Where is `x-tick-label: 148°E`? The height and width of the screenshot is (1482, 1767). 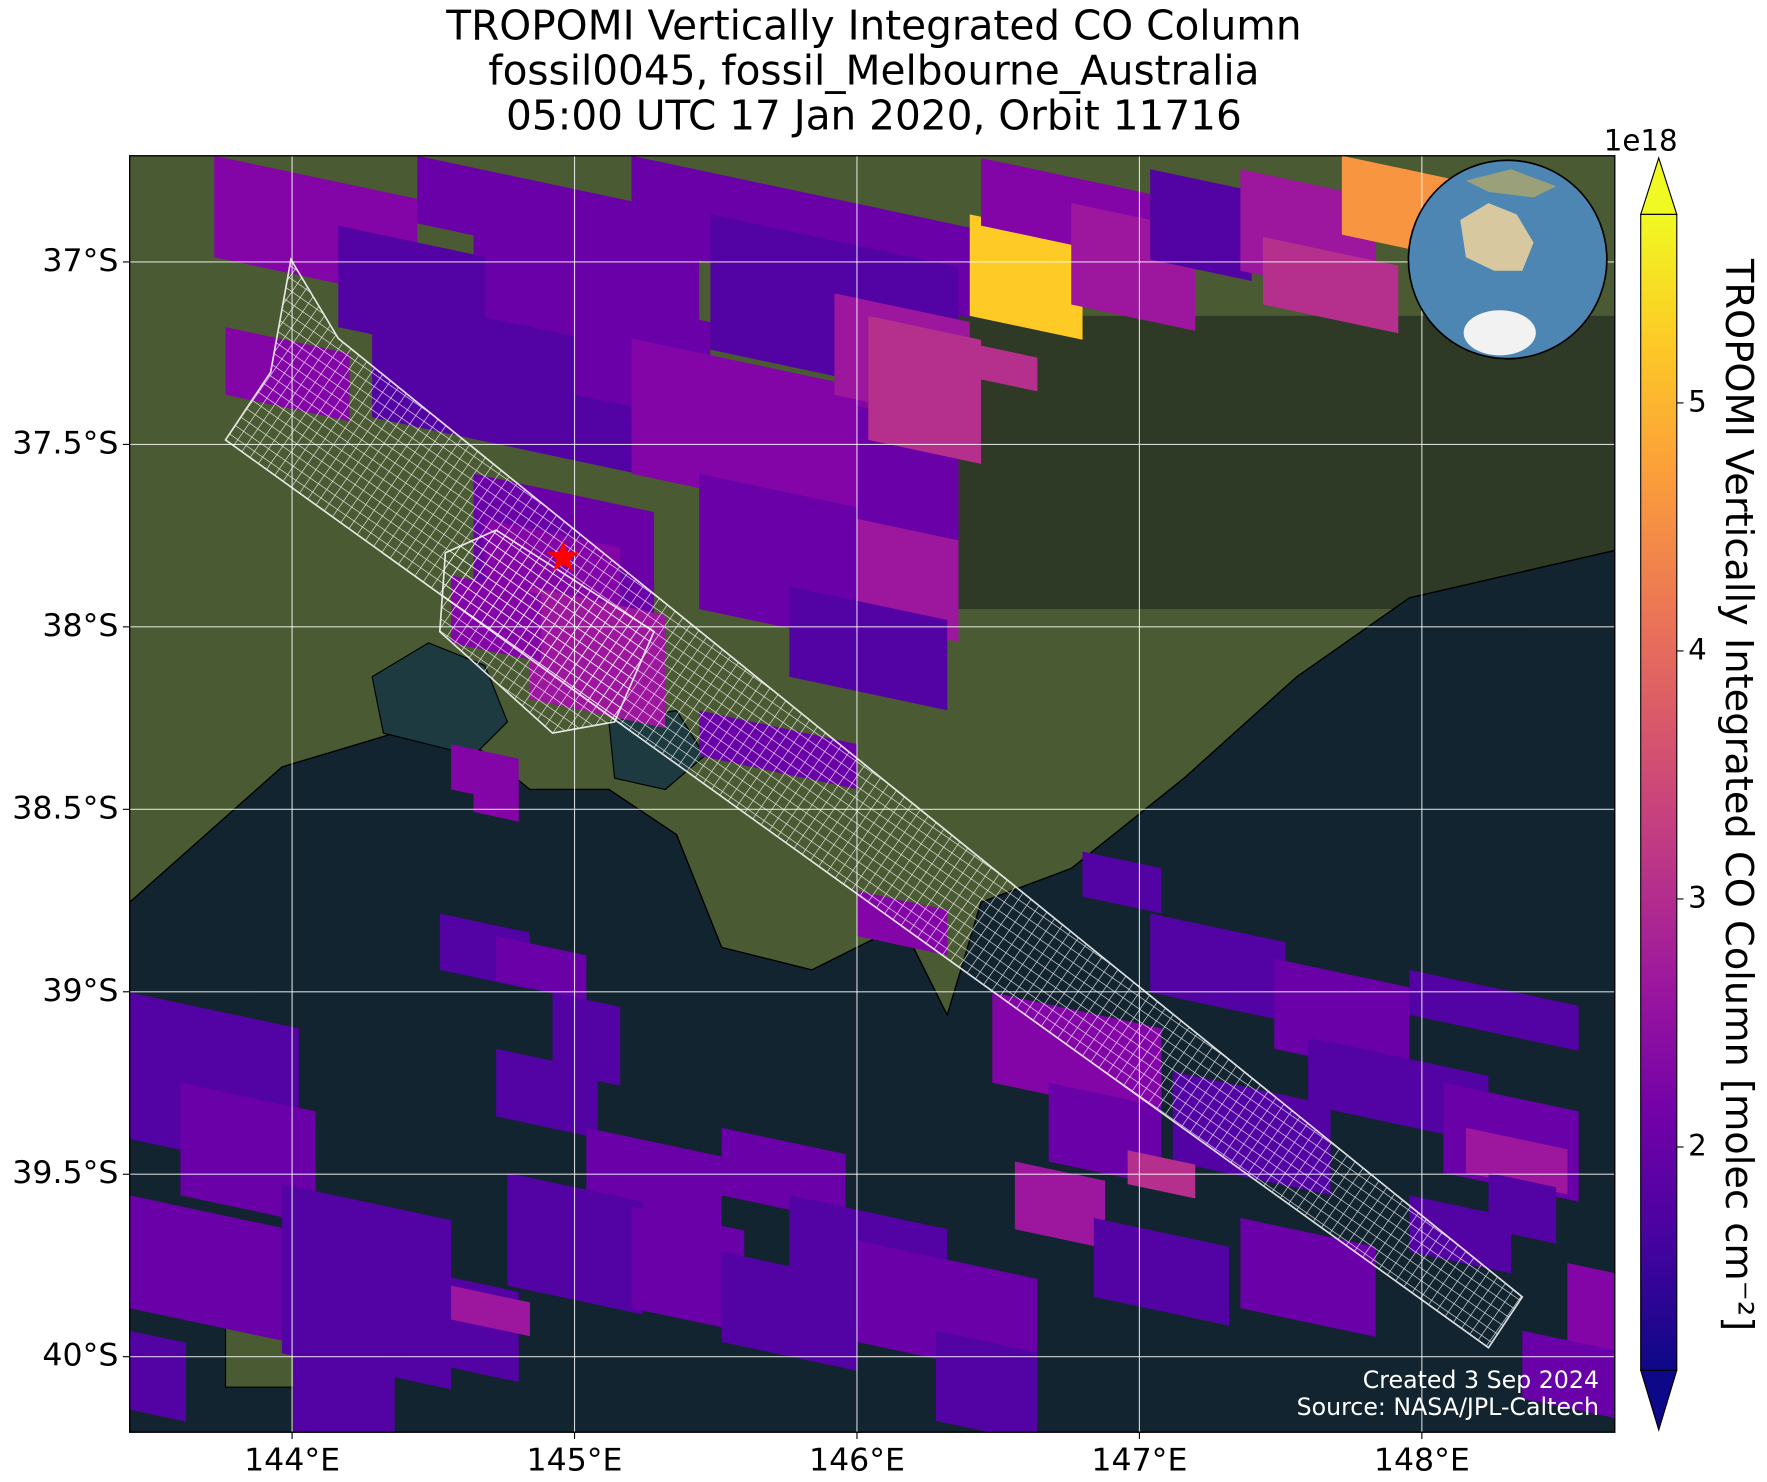 x-tick-label: 148°E is located at coordinates (1422, 1461).